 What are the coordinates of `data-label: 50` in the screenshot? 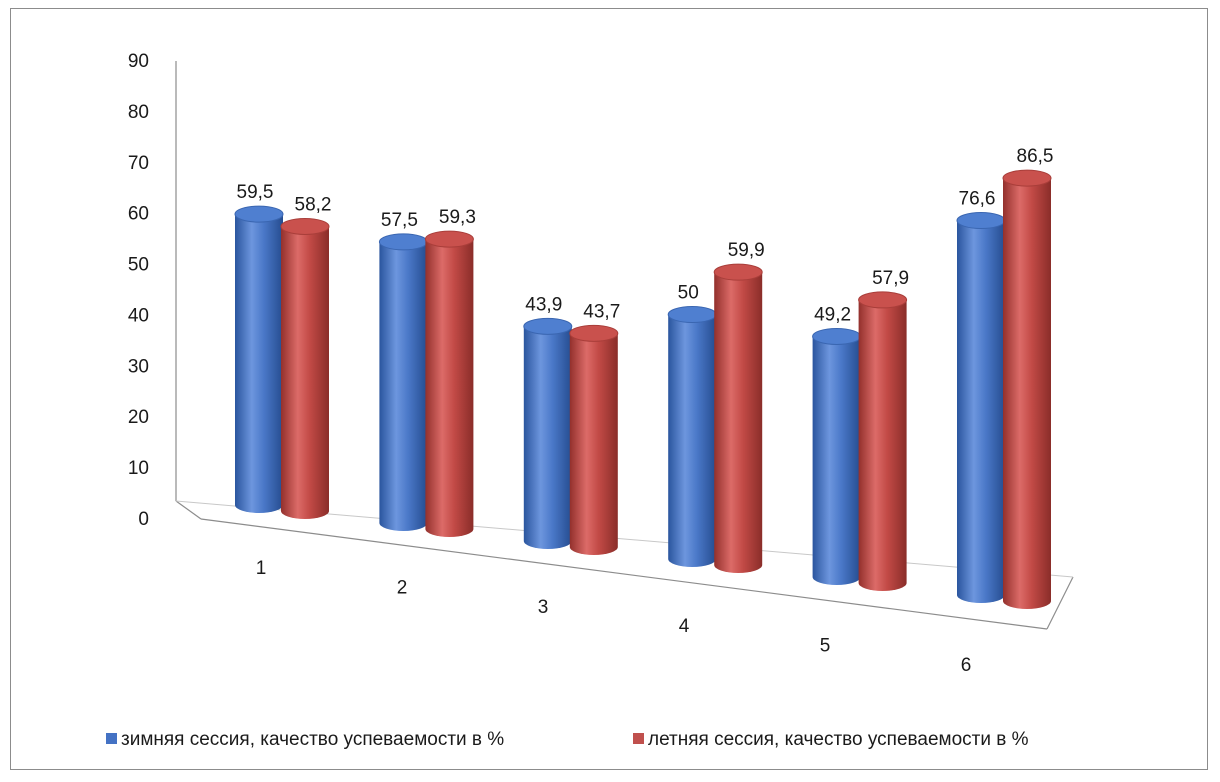 It's located at (688, 293).